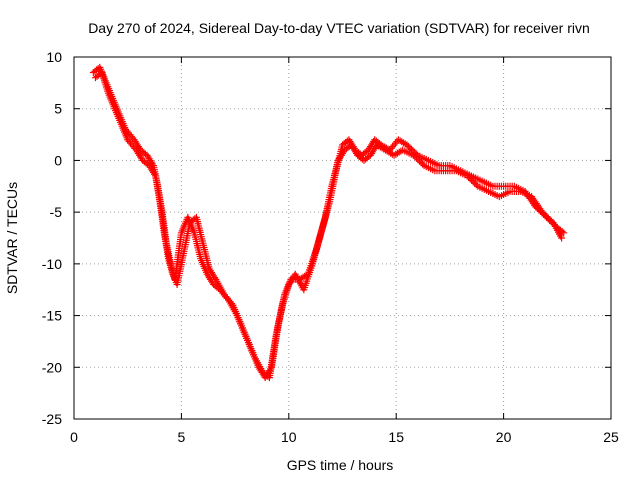 The width and height of the screenshot is (640, 480). Describe the element at coordinates (396, 437) in the screenshot. I see `x-tick-label: 15` at that location.